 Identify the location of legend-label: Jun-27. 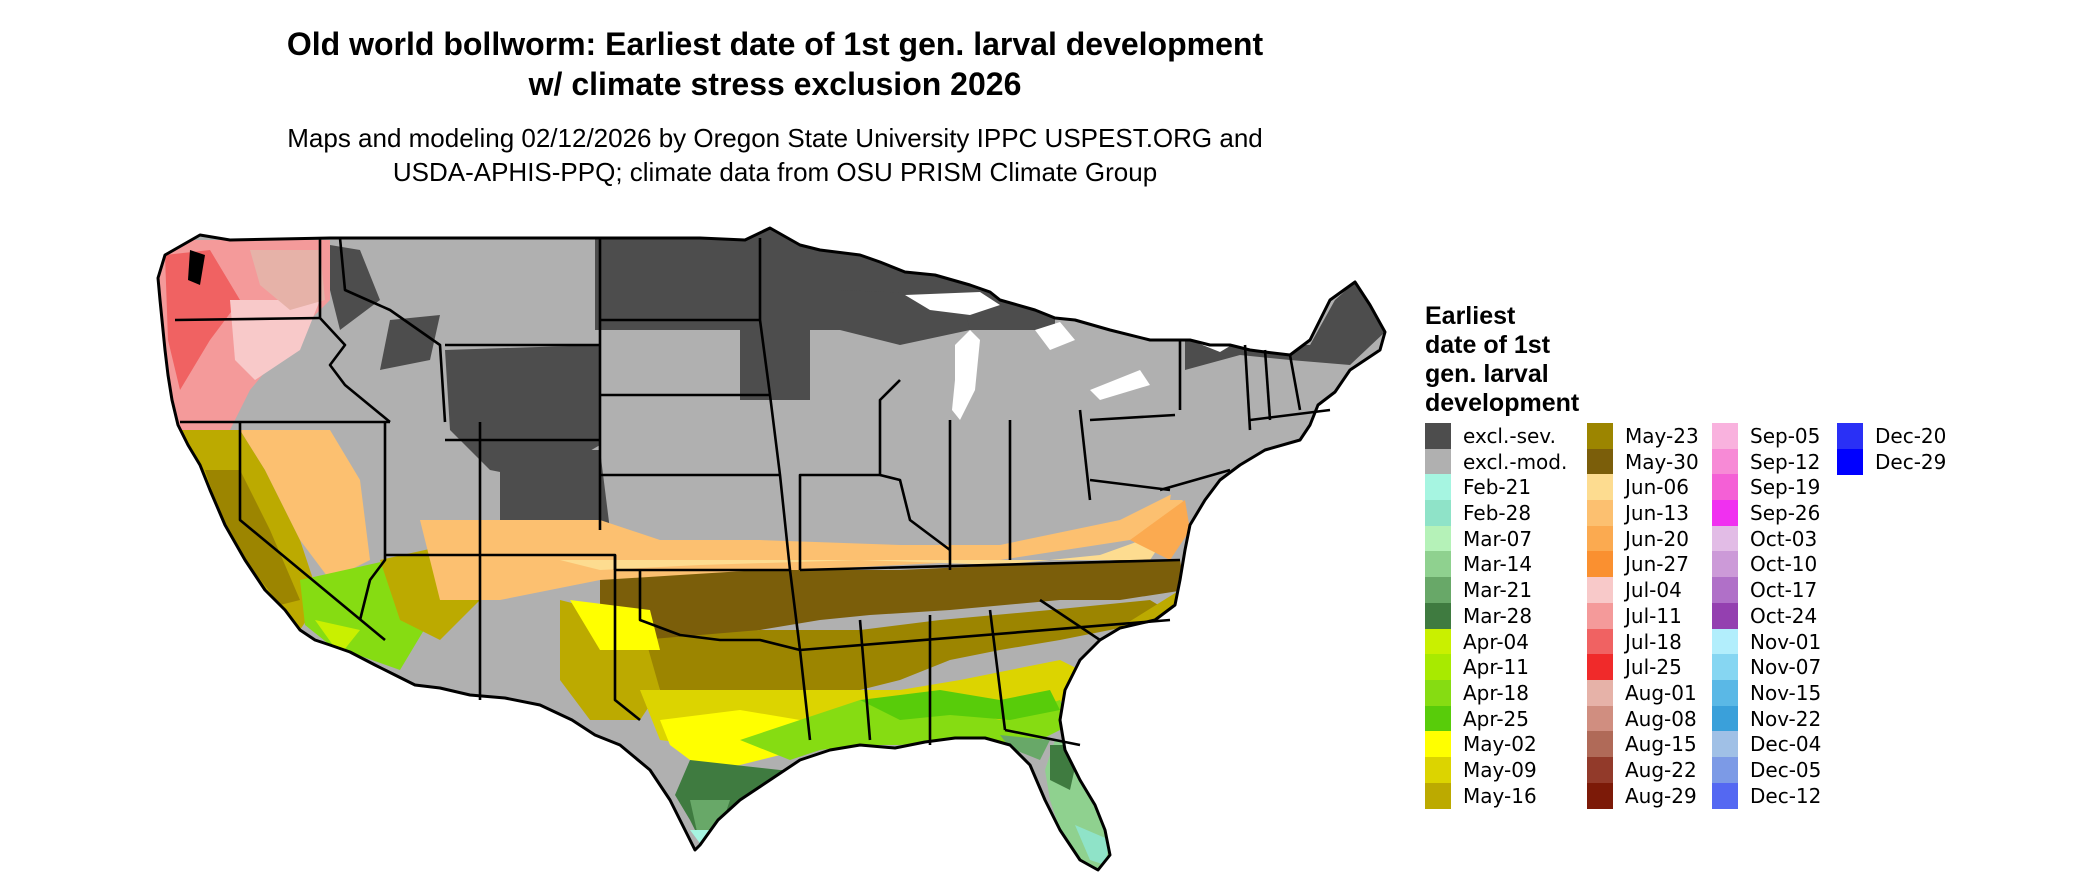
(1657, 564).